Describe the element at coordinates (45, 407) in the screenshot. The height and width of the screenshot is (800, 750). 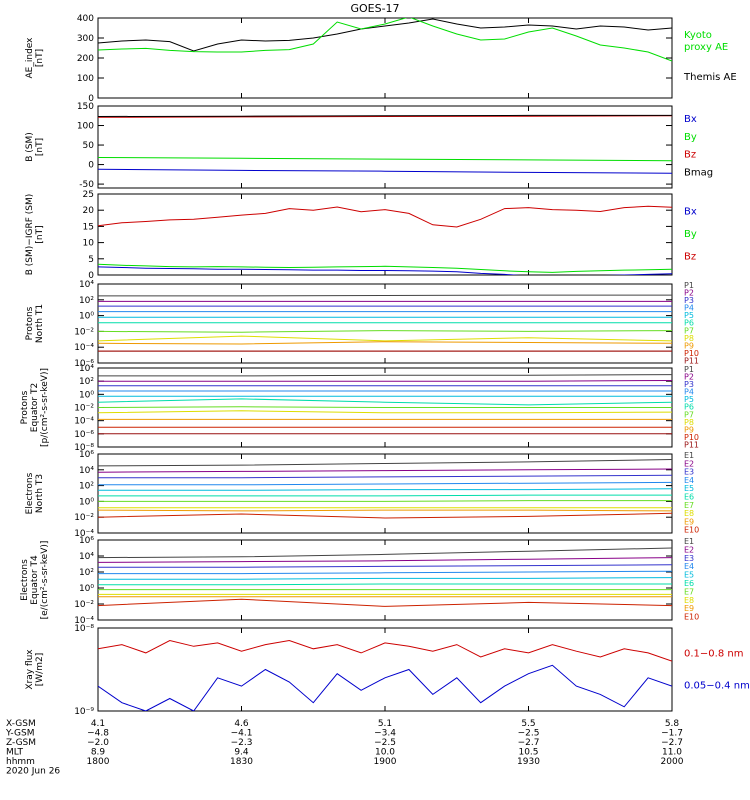
I see `y-axis-label-line: [p/(cm²-s-sr-keV)]` at that location.